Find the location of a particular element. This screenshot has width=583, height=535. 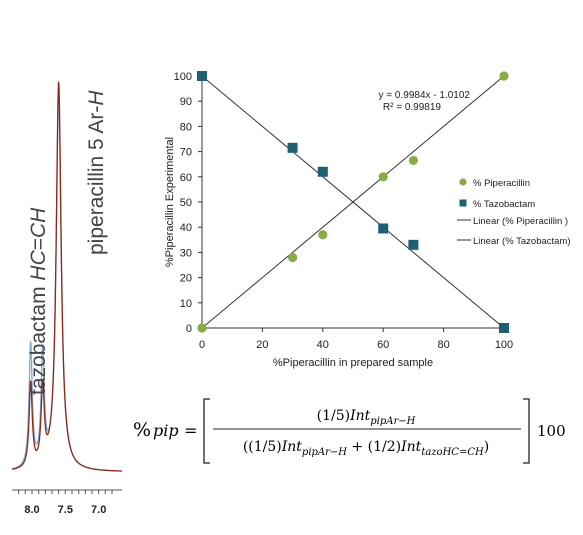

y-tick-label: 30 is located at coordinates (186, 253).